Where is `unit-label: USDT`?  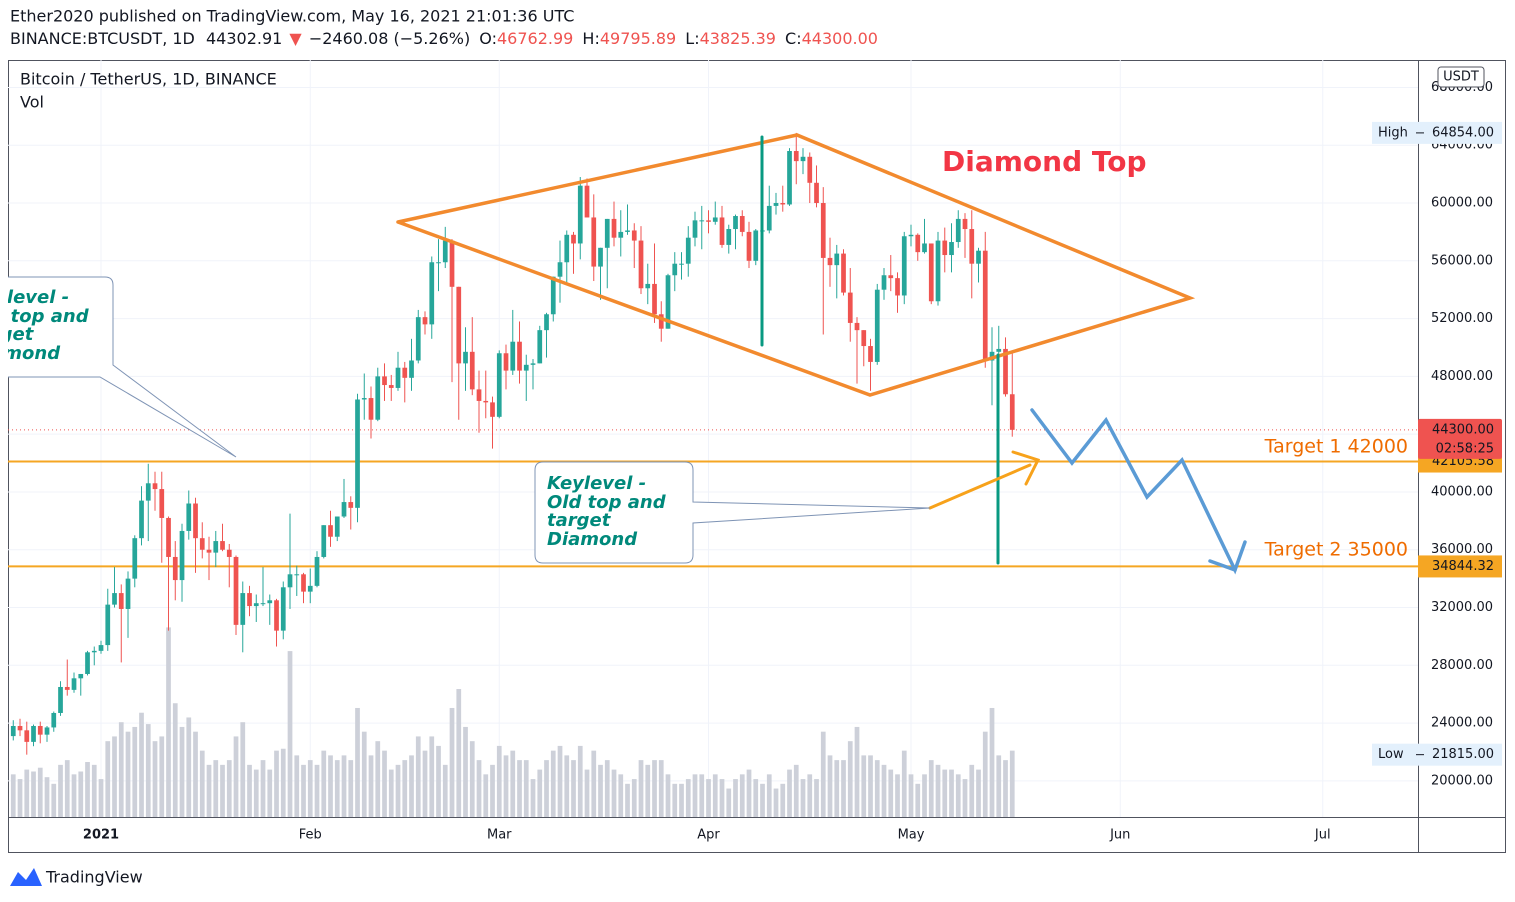 unit-label: USDT is located at coordinates (1461, 77).